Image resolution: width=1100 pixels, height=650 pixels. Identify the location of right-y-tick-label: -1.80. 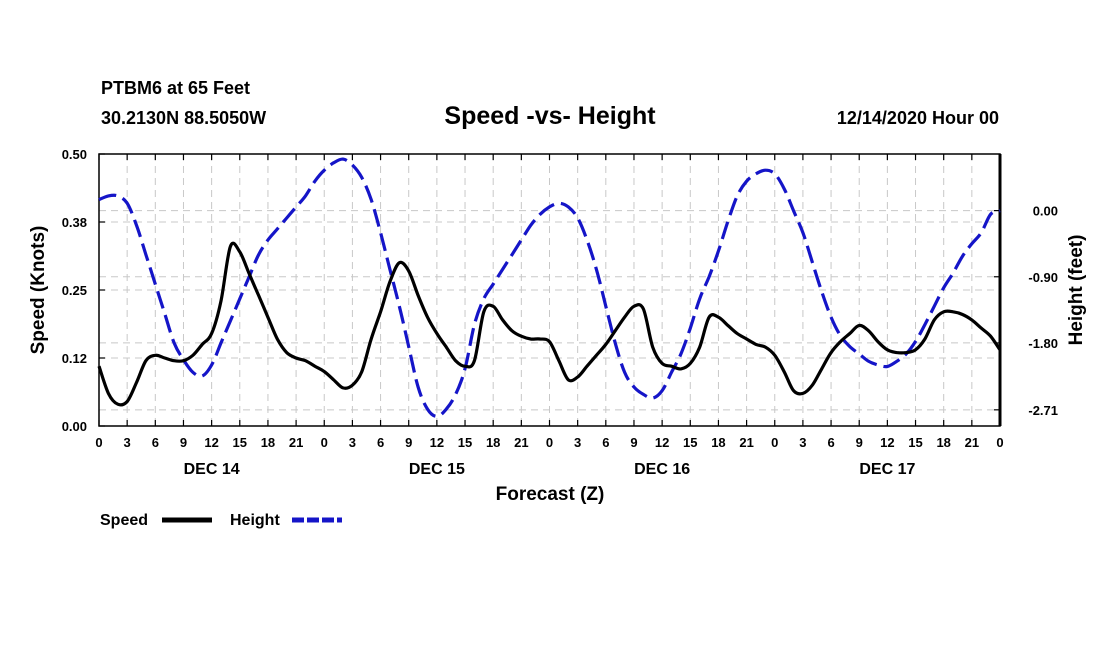
(1043, 343).